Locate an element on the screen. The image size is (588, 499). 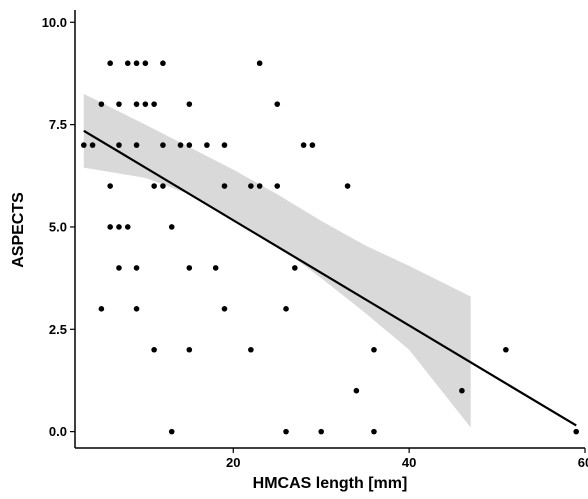
x-ticks: 20 40 60 is located at coordinates (407, 459).